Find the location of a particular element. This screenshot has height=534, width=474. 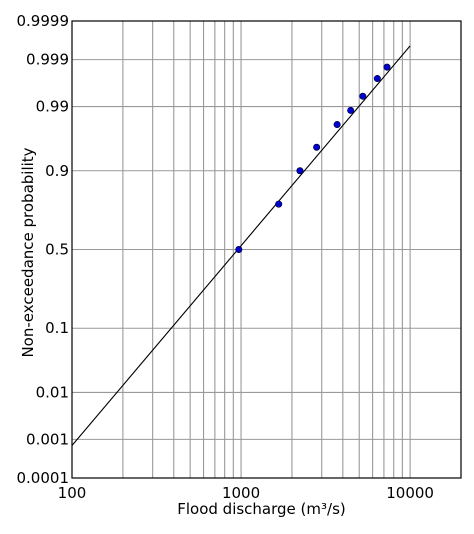

y-tick-label: 0.001 is located at coordinates (47, 439).